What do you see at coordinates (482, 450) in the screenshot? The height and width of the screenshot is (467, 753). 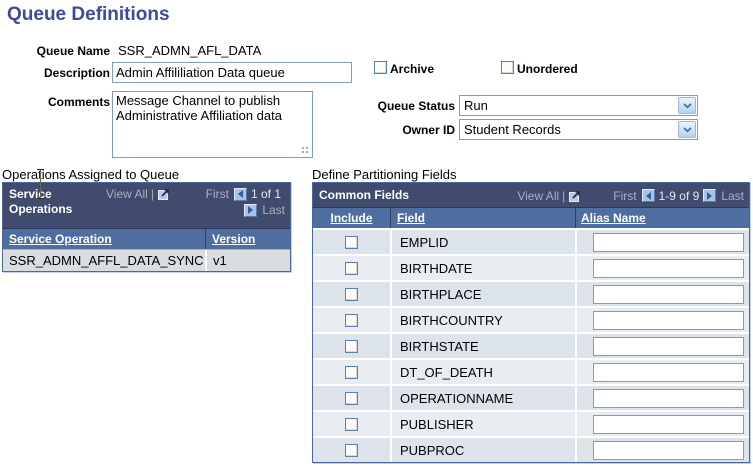 I see `field-name: PUBPROC` at bounding box center [482, 450].